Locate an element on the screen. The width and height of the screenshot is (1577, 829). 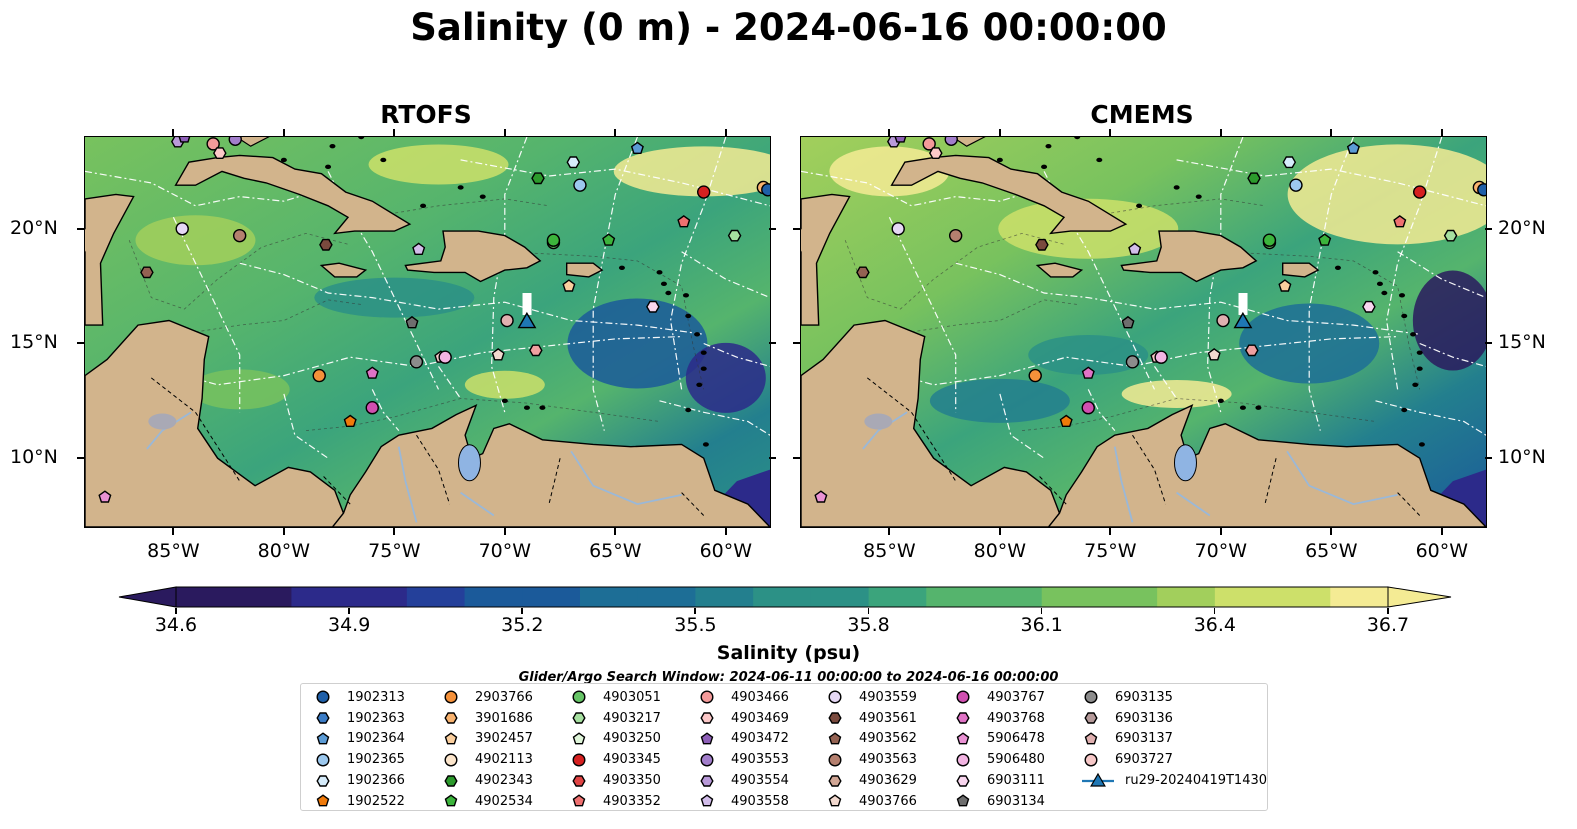
y-tick-label-right: 15°N is located at coordinates (1522, 342).